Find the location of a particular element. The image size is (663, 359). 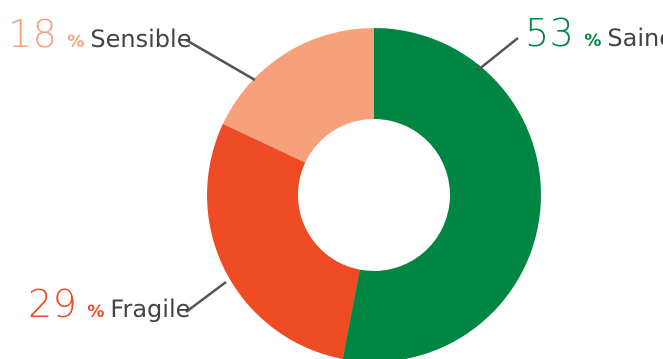

slice-name-saine: Saine is located at coordinates (635, 38).